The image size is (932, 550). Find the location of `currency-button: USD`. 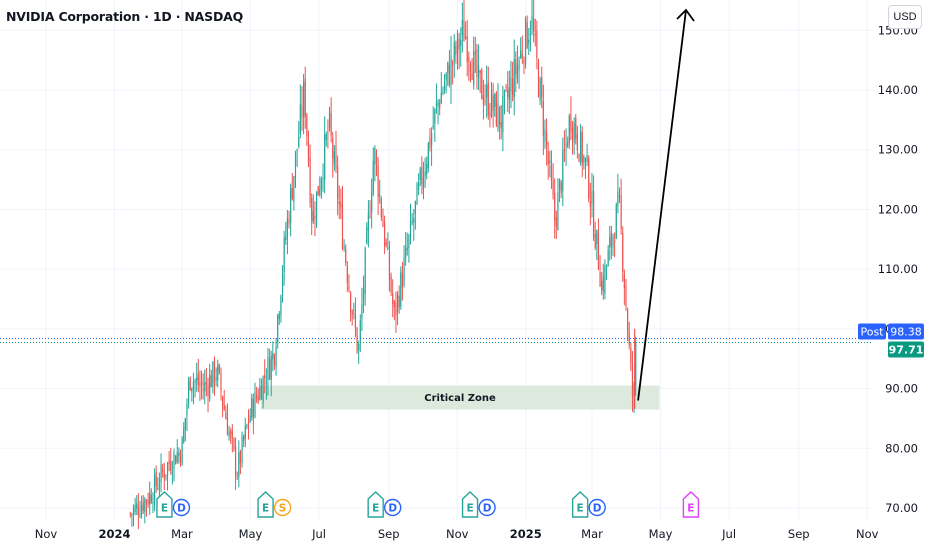

currency-button: USD is located at coordinates (905, 17).